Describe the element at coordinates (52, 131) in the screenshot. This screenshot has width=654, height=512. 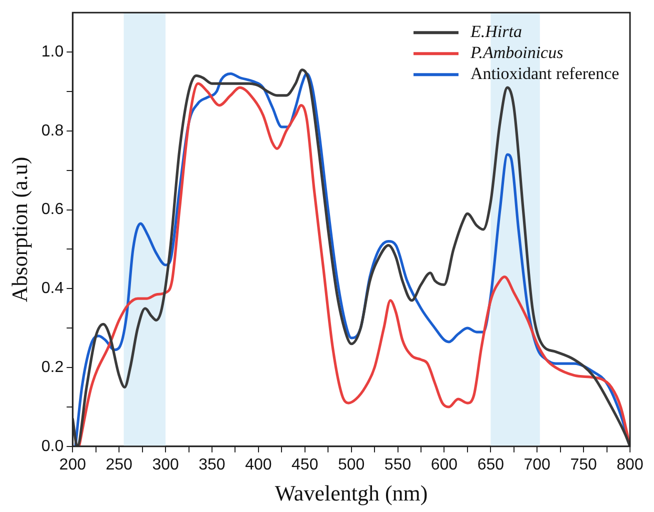
I see `y-tick-label: 0.8` at that location.